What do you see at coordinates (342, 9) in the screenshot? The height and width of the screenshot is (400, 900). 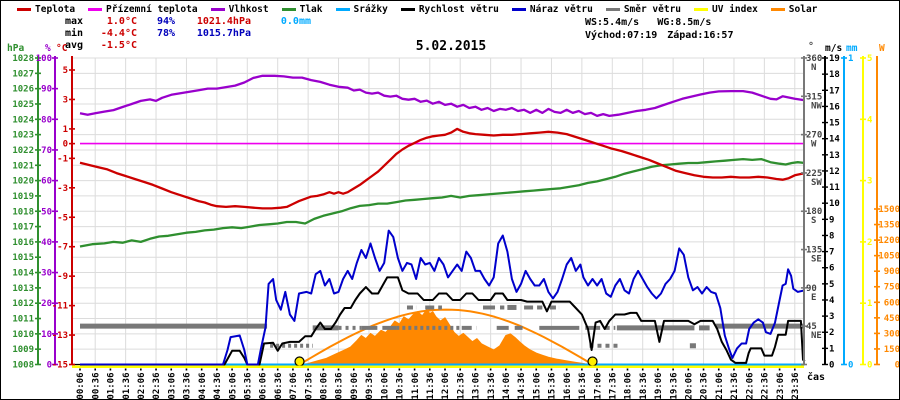 I see `srazky-line-swatch-icon` at bounding box center [342, 9].